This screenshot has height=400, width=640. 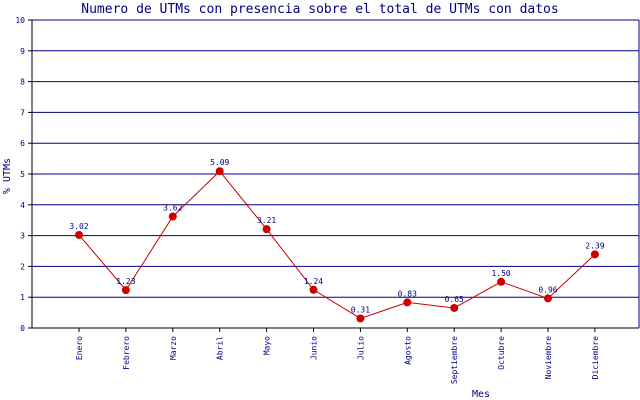 What do you see at coordinates (454, 299) in the screenshot?
I see `data-label: 0.65` at bounding box center [454, 299].